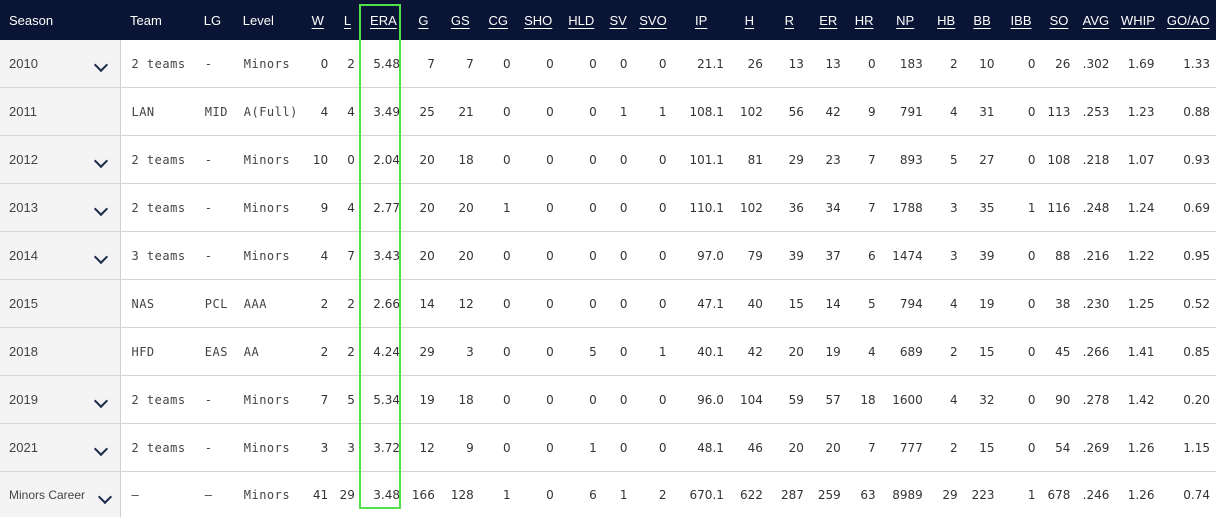 The width and height of the screenshot is (1216, 517). What do you see at coordinates (61, 159) in the screenshot?
I see `cell-season: 2012` at bounding box center [61, 159].